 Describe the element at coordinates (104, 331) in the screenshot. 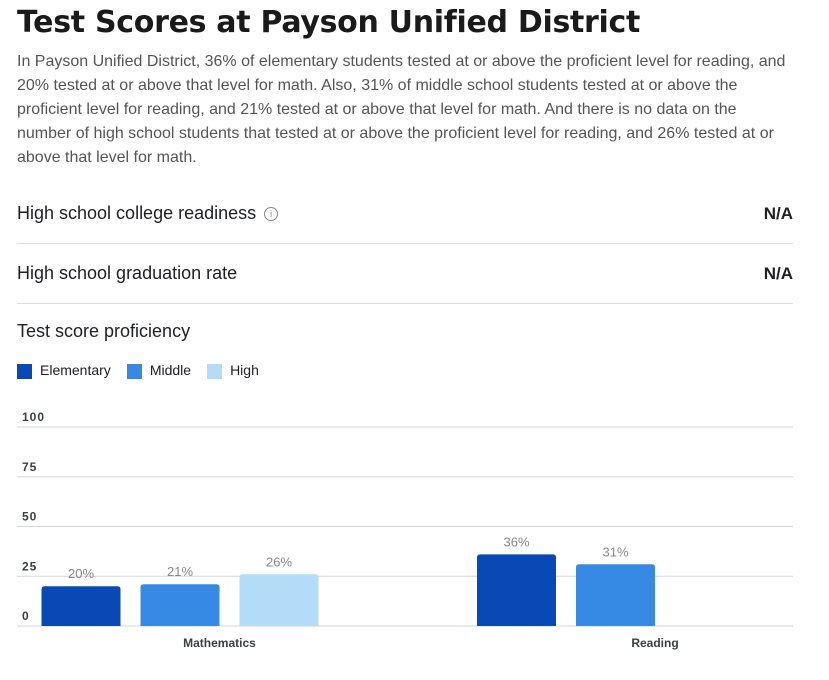

I see `chart-title: Test score proficiency` at that location.